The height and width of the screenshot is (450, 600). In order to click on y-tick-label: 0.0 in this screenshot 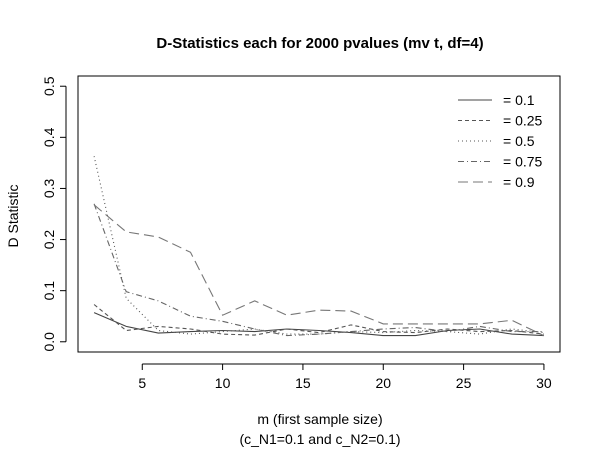, I will do `click(49, 342)`.